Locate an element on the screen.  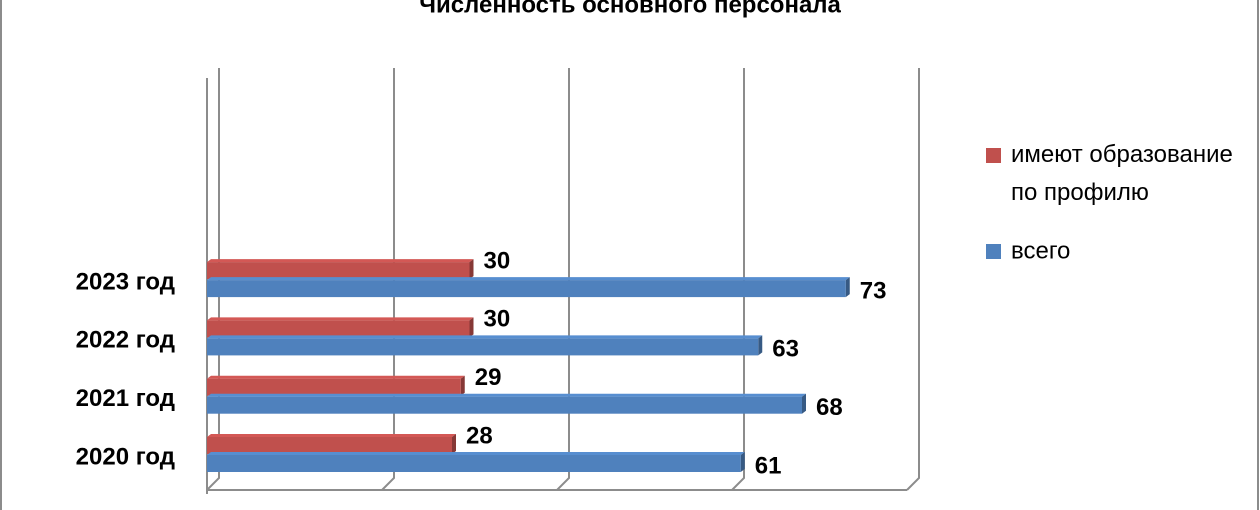
y-tick-label: 2021 год is located at coordinates (125, 398).